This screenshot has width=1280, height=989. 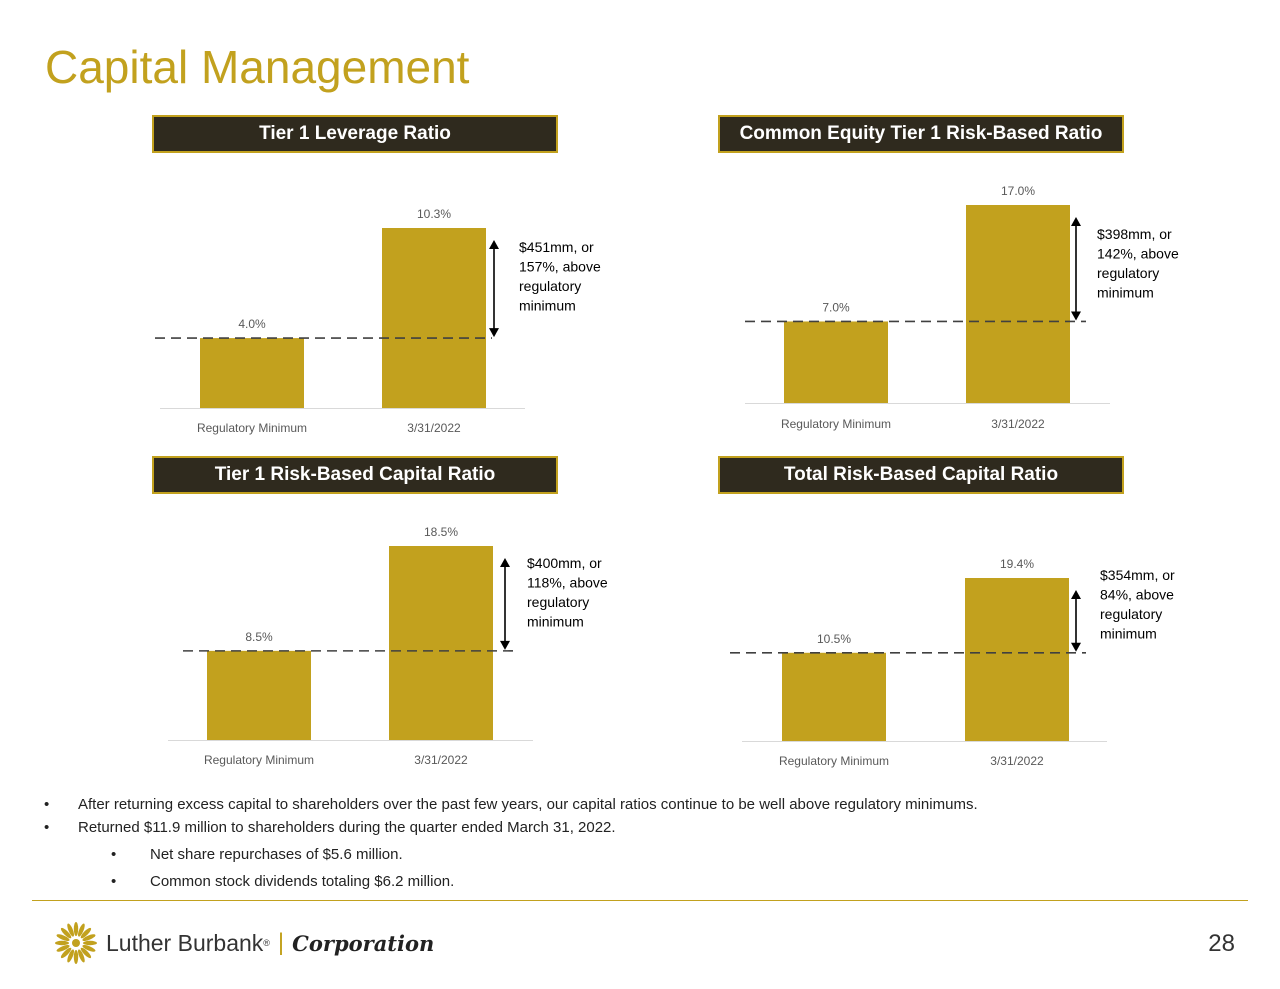 I want to click on annotation-text: $398mm, or, so click(x=1134, y=234).